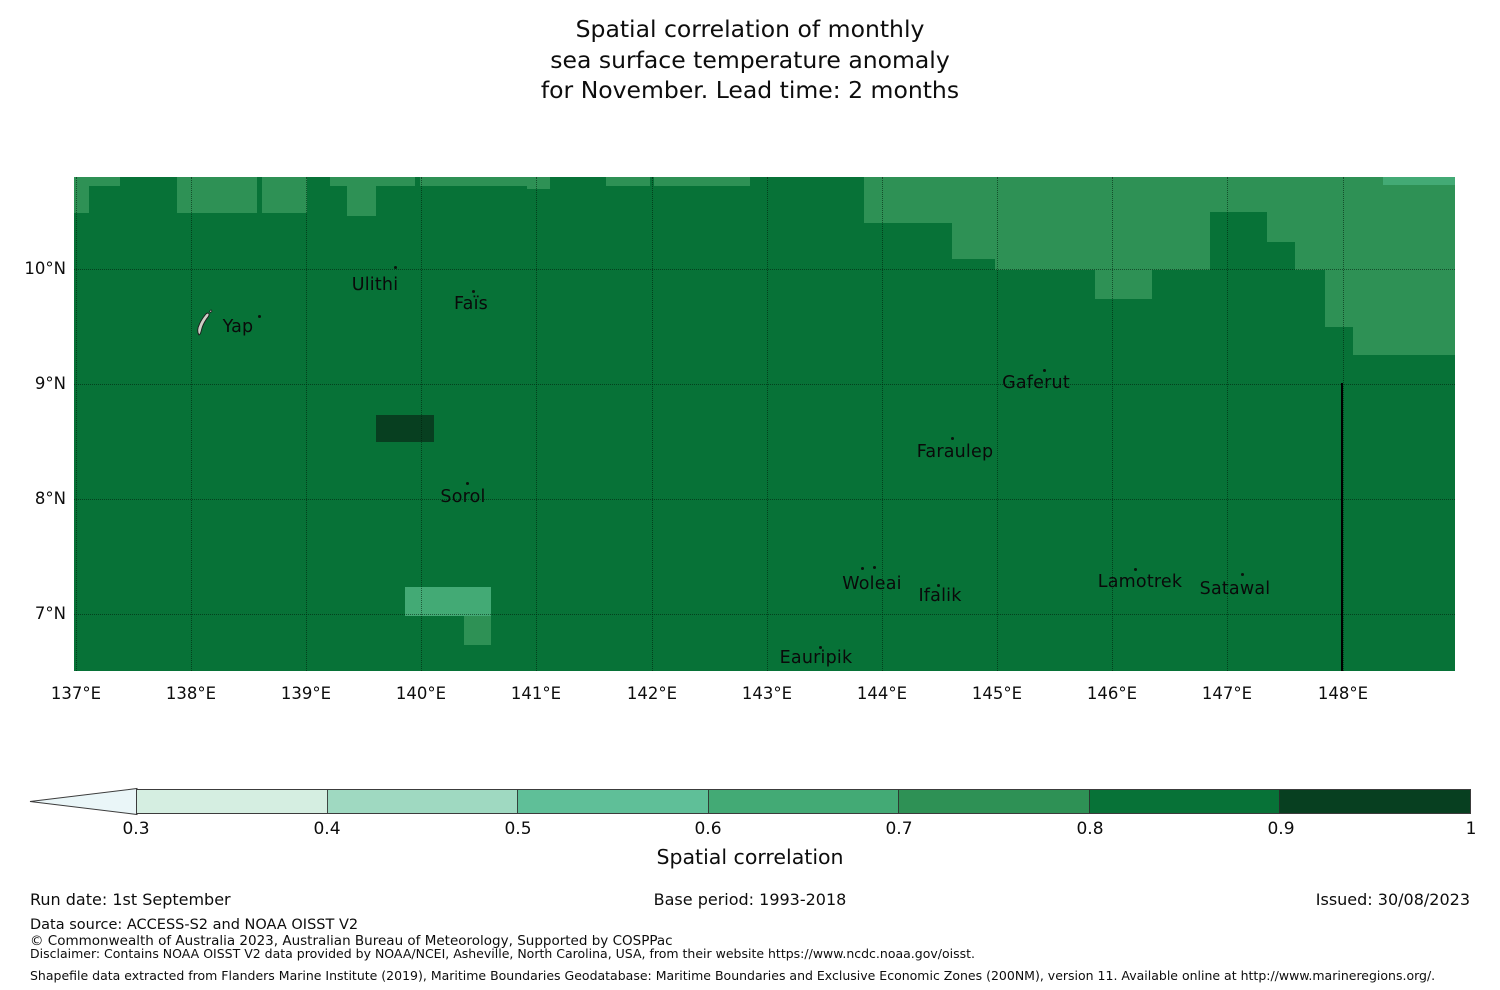  I want to click on y-axis-tick-label: 7°N, so click(50, 614).